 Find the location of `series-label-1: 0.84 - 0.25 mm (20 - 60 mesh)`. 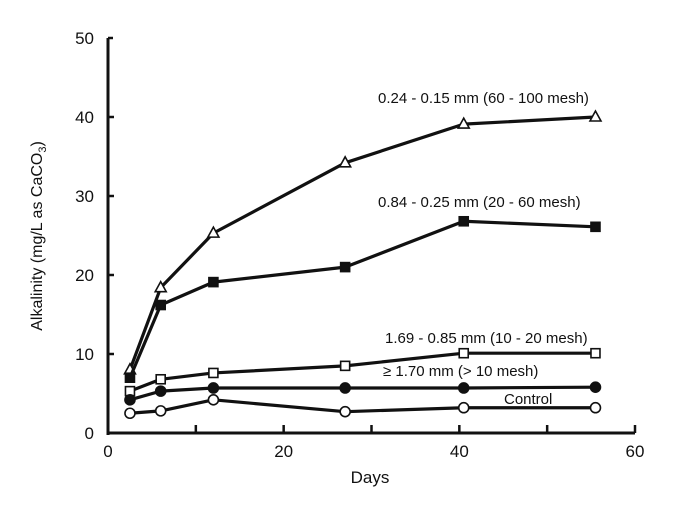

series-label-1: 0.84 - 0.25 mm (20 - 60 mesh) is located at coordinates (479, 202).